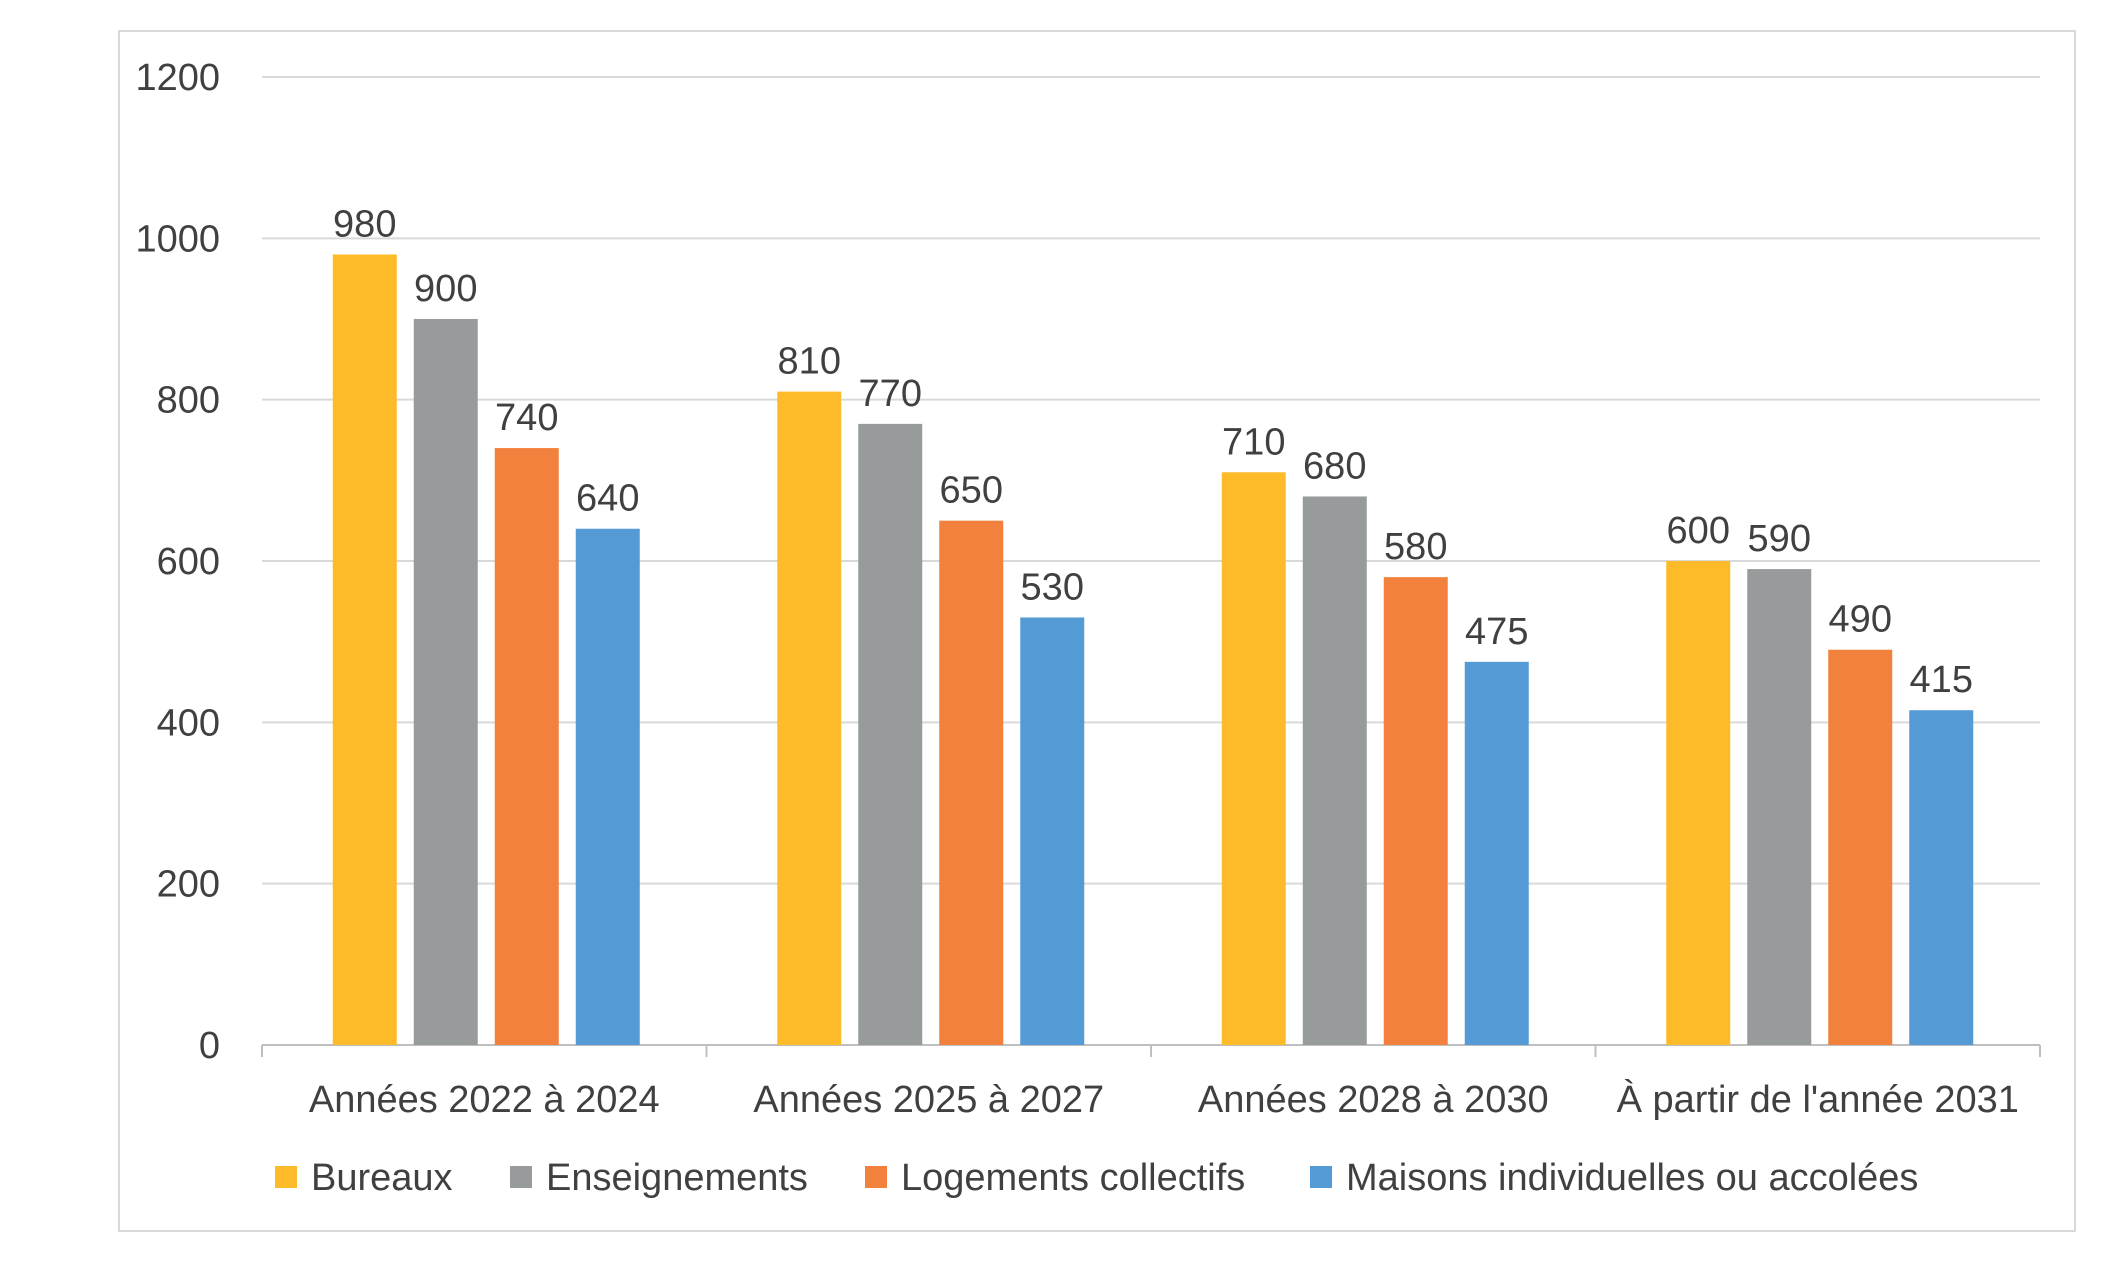 The width and height of the screenshot is (2116, 1277). I want to click on x-tick-label: Années 2025 à 2027, so click(928, 1100).